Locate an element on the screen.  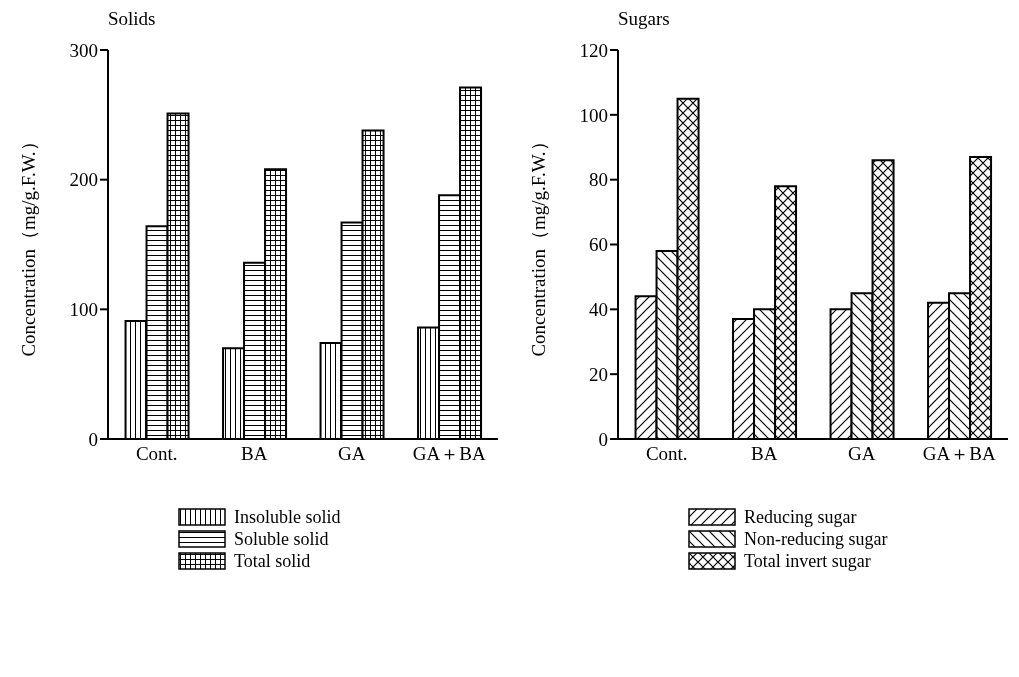
legend-label: Non-reducing sugar is located at coordinates (816, 539).